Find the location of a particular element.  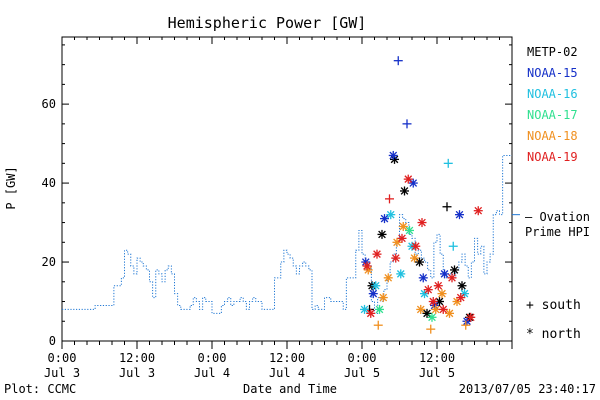

x-tick-label-date: Jul 4 is located at coordinates (287, 373).